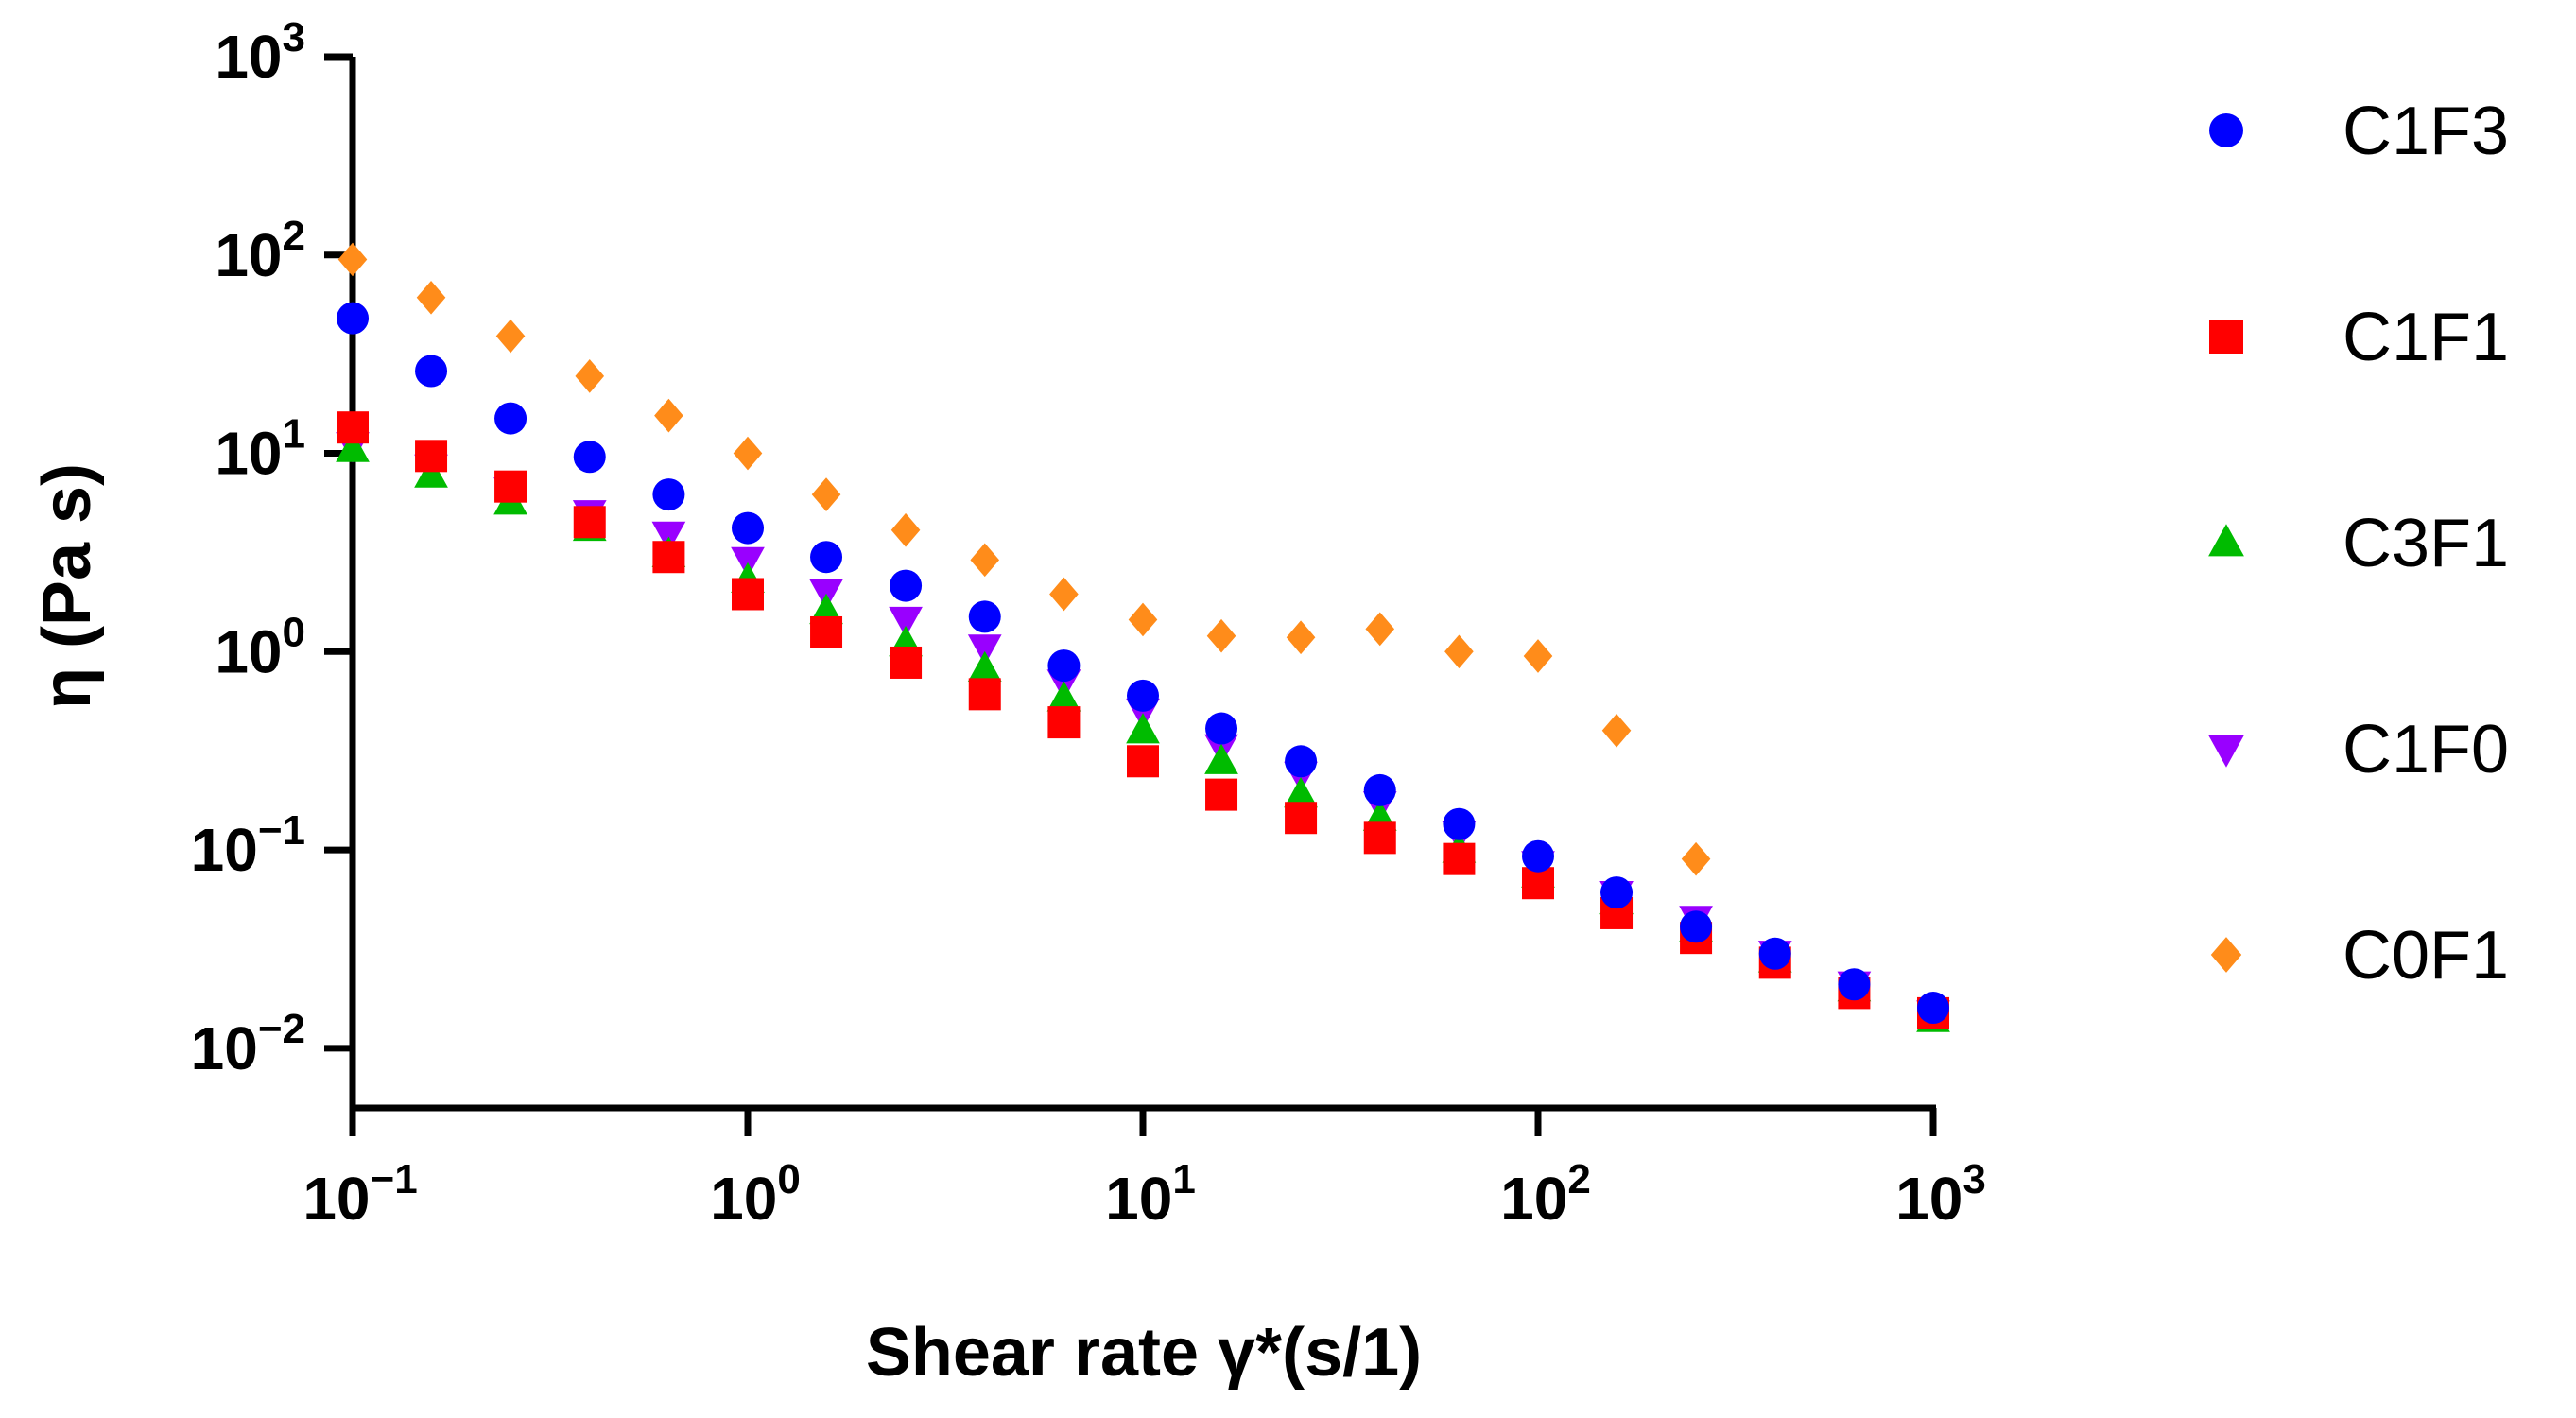 This screenshot has height=1418, width=2576. Describe the element at coordinates (360, 1194) in the screenshot. I see `x-tick-label: 10⁻¹` at that location.